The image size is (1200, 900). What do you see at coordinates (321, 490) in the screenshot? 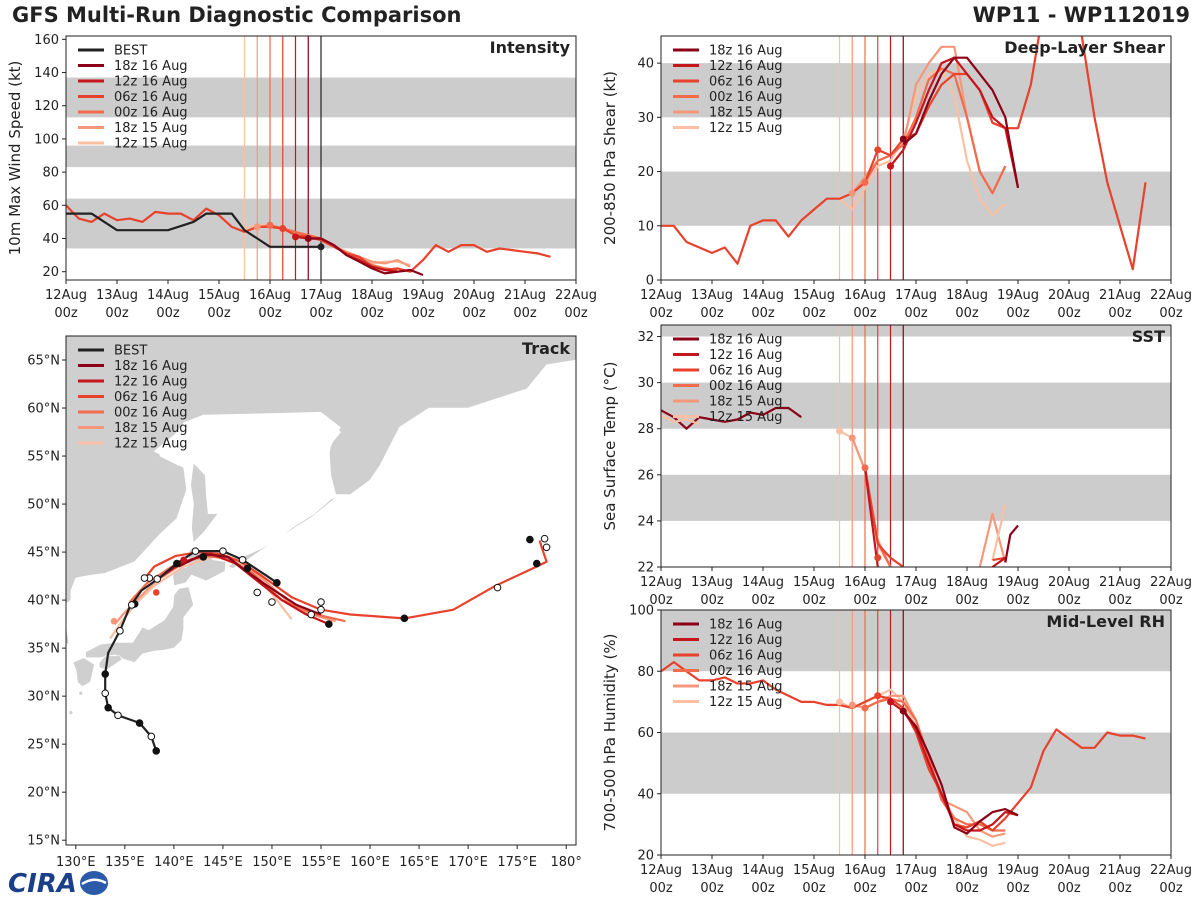
I see `land-mainland` at bounding box center [321, 490].